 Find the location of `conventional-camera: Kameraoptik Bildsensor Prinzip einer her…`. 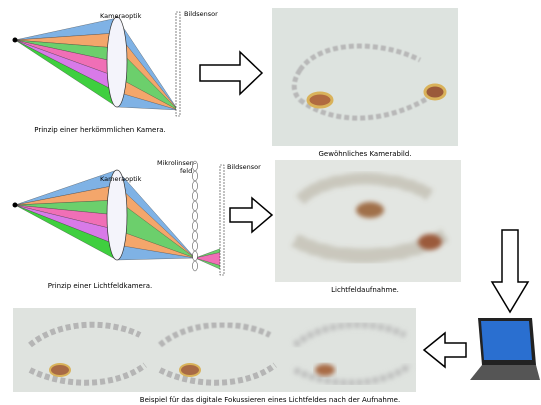

conventional-camera: Kameraoptik Bildsensor Prinzip einer her… is located at coordinates (115, 72).